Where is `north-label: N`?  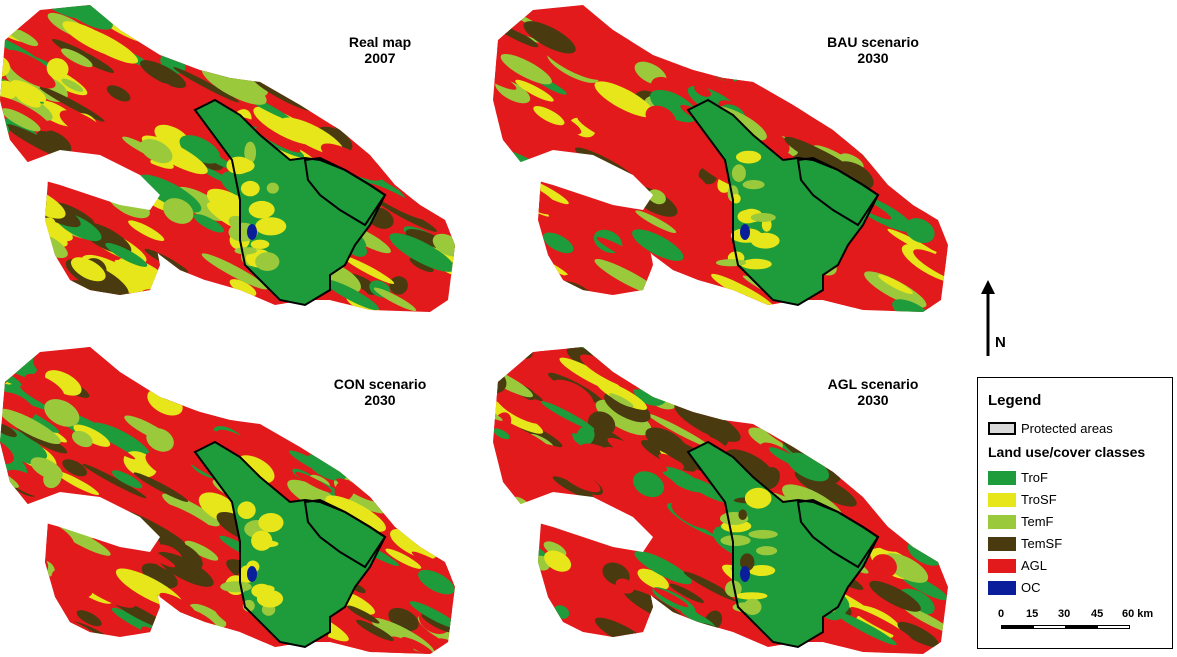 north-label: N is located at coordinates (1000, 342).